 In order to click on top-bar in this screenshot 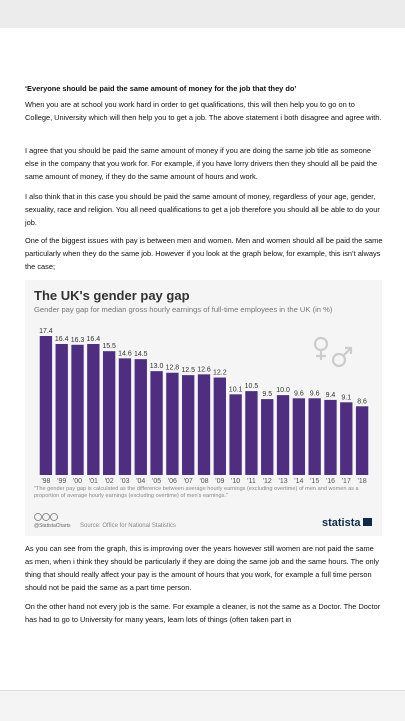, I will do `click(202, 14)`.